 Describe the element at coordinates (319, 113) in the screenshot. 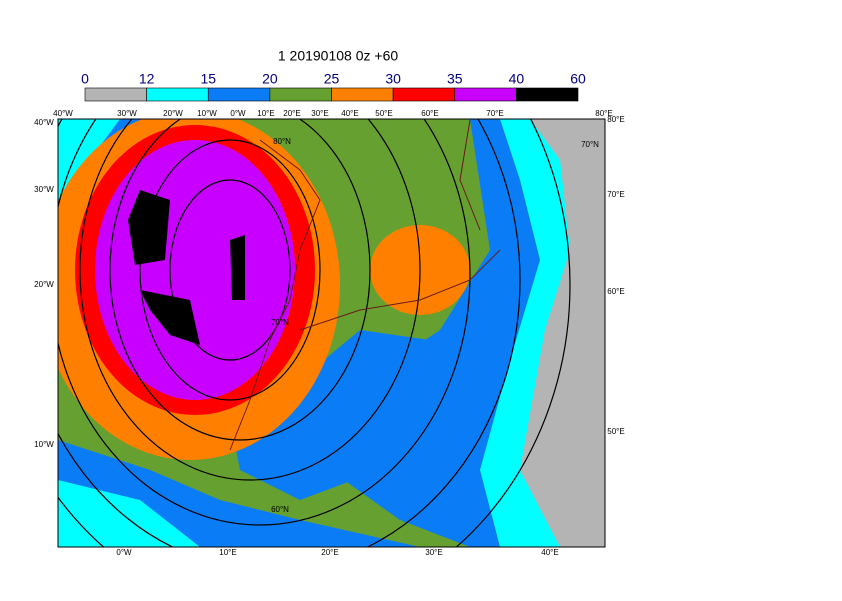

I see `top-label: 30°E` at that location.